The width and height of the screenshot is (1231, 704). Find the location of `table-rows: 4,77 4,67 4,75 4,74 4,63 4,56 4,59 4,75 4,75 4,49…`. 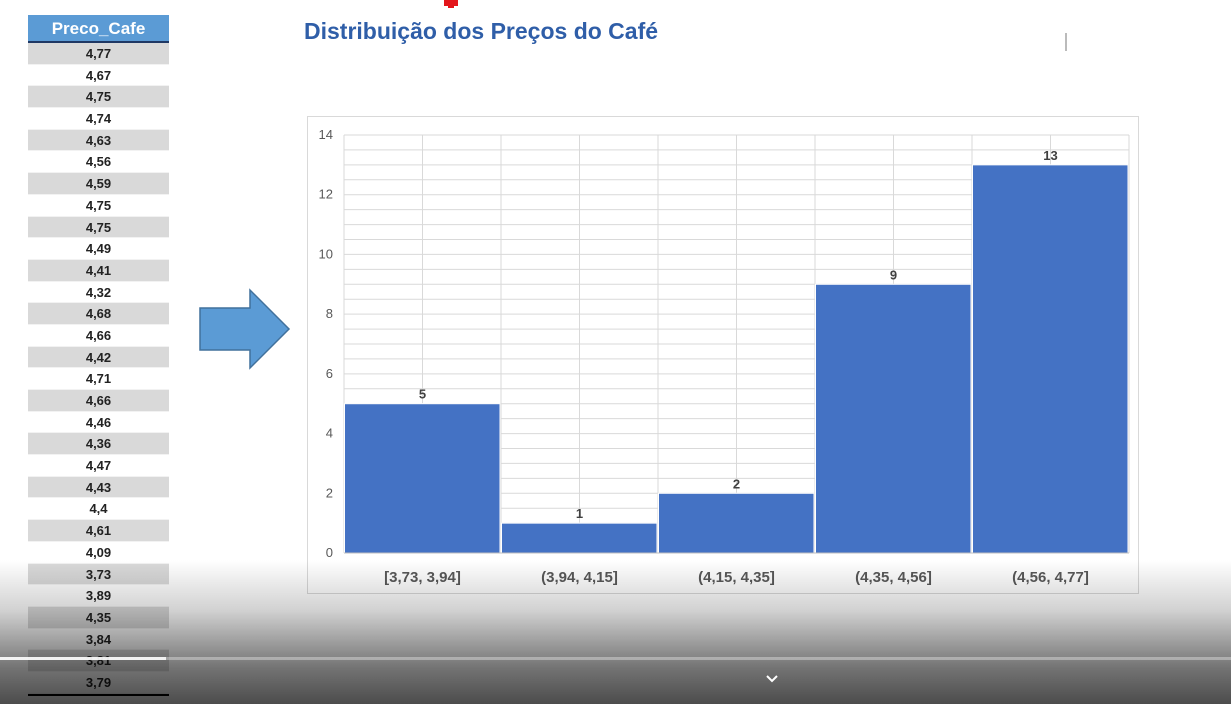

table-rows: 4,77 4,67 4,75 4,74 4,63 4,56 4,59 4,75 4,75 4,49… is located at coordinates (98, 369).